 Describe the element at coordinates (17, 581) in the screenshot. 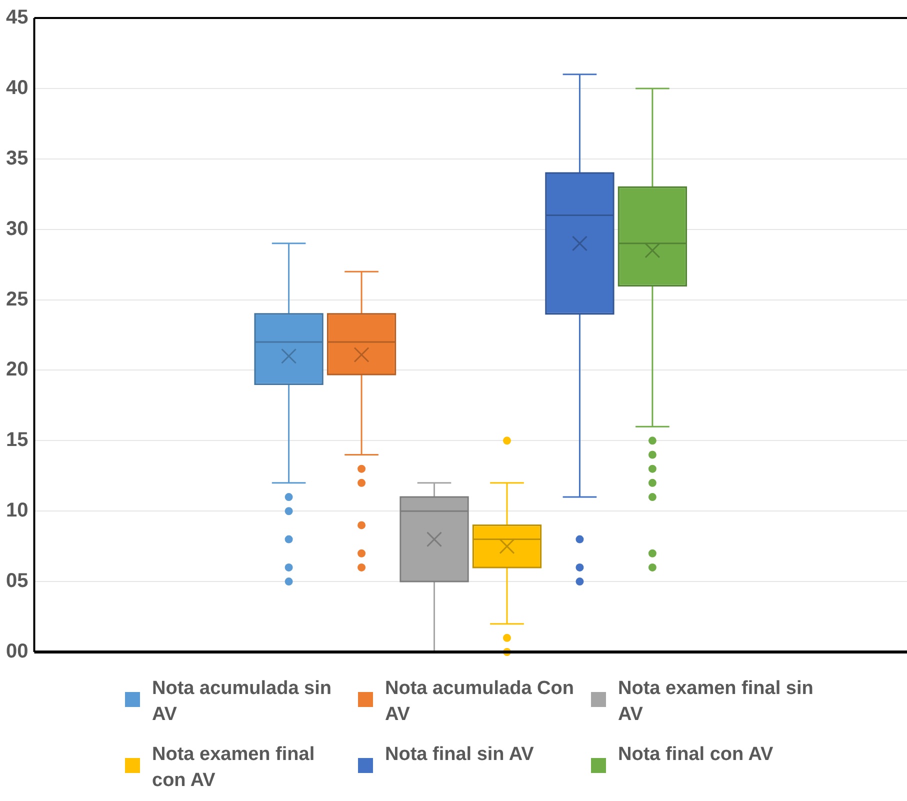

I see `y-tick-label: 05` at that location.